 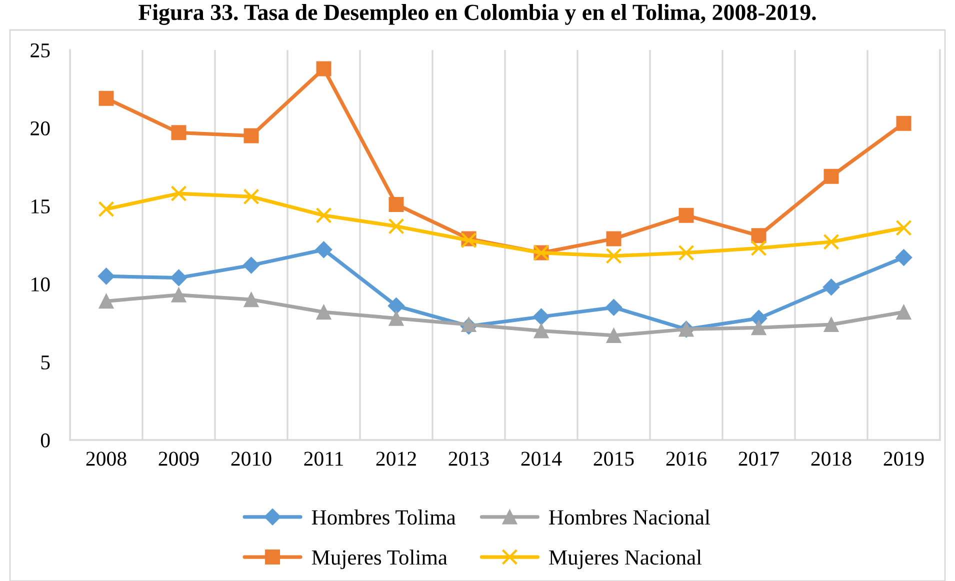 What do you see at coordinates (625, 560) in the screenshot?
I see `legend-label: Mujeres Nacional` at bounding box center [625, 560].